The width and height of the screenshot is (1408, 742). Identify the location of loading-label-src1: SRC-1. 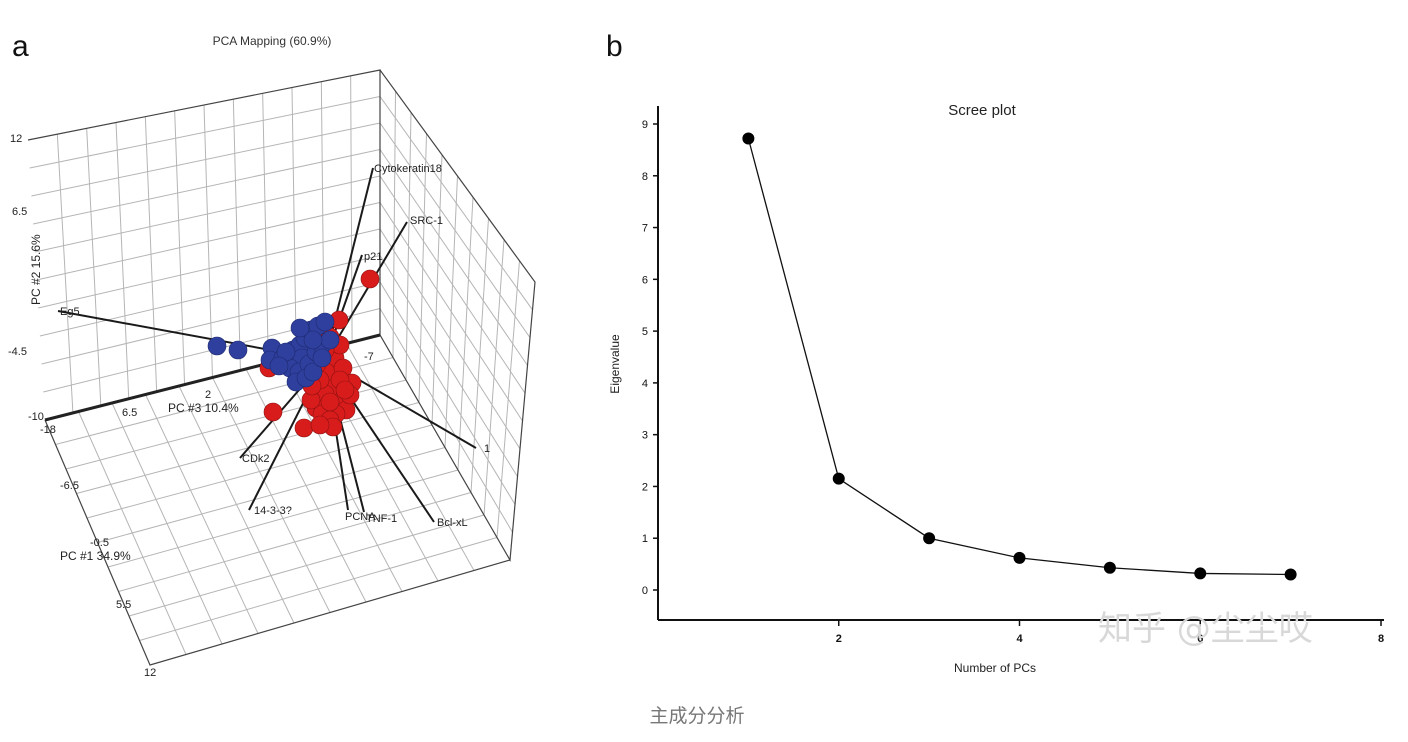
(426, 221).